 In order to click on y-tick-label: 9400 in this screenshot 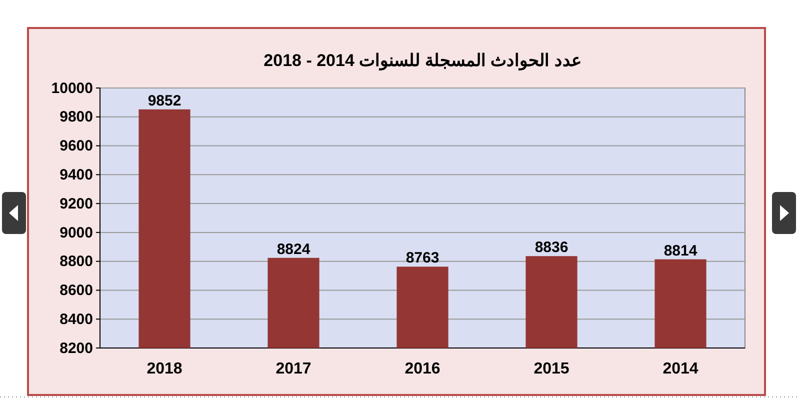, I will do `click(76, 175)`.